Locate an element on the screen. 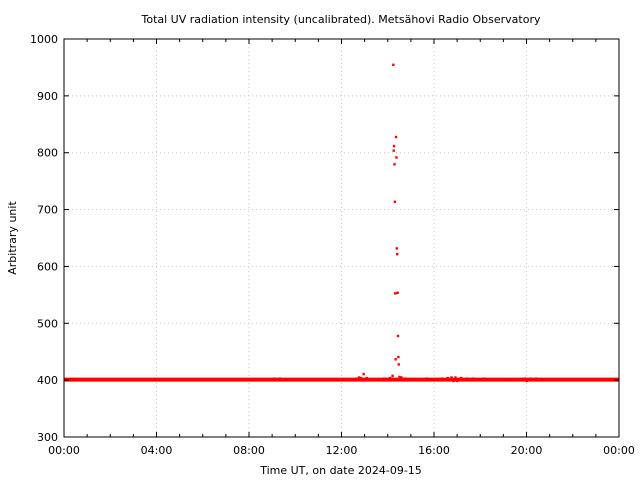  y-tick-label: 400 is located at coordinates (47, 380).